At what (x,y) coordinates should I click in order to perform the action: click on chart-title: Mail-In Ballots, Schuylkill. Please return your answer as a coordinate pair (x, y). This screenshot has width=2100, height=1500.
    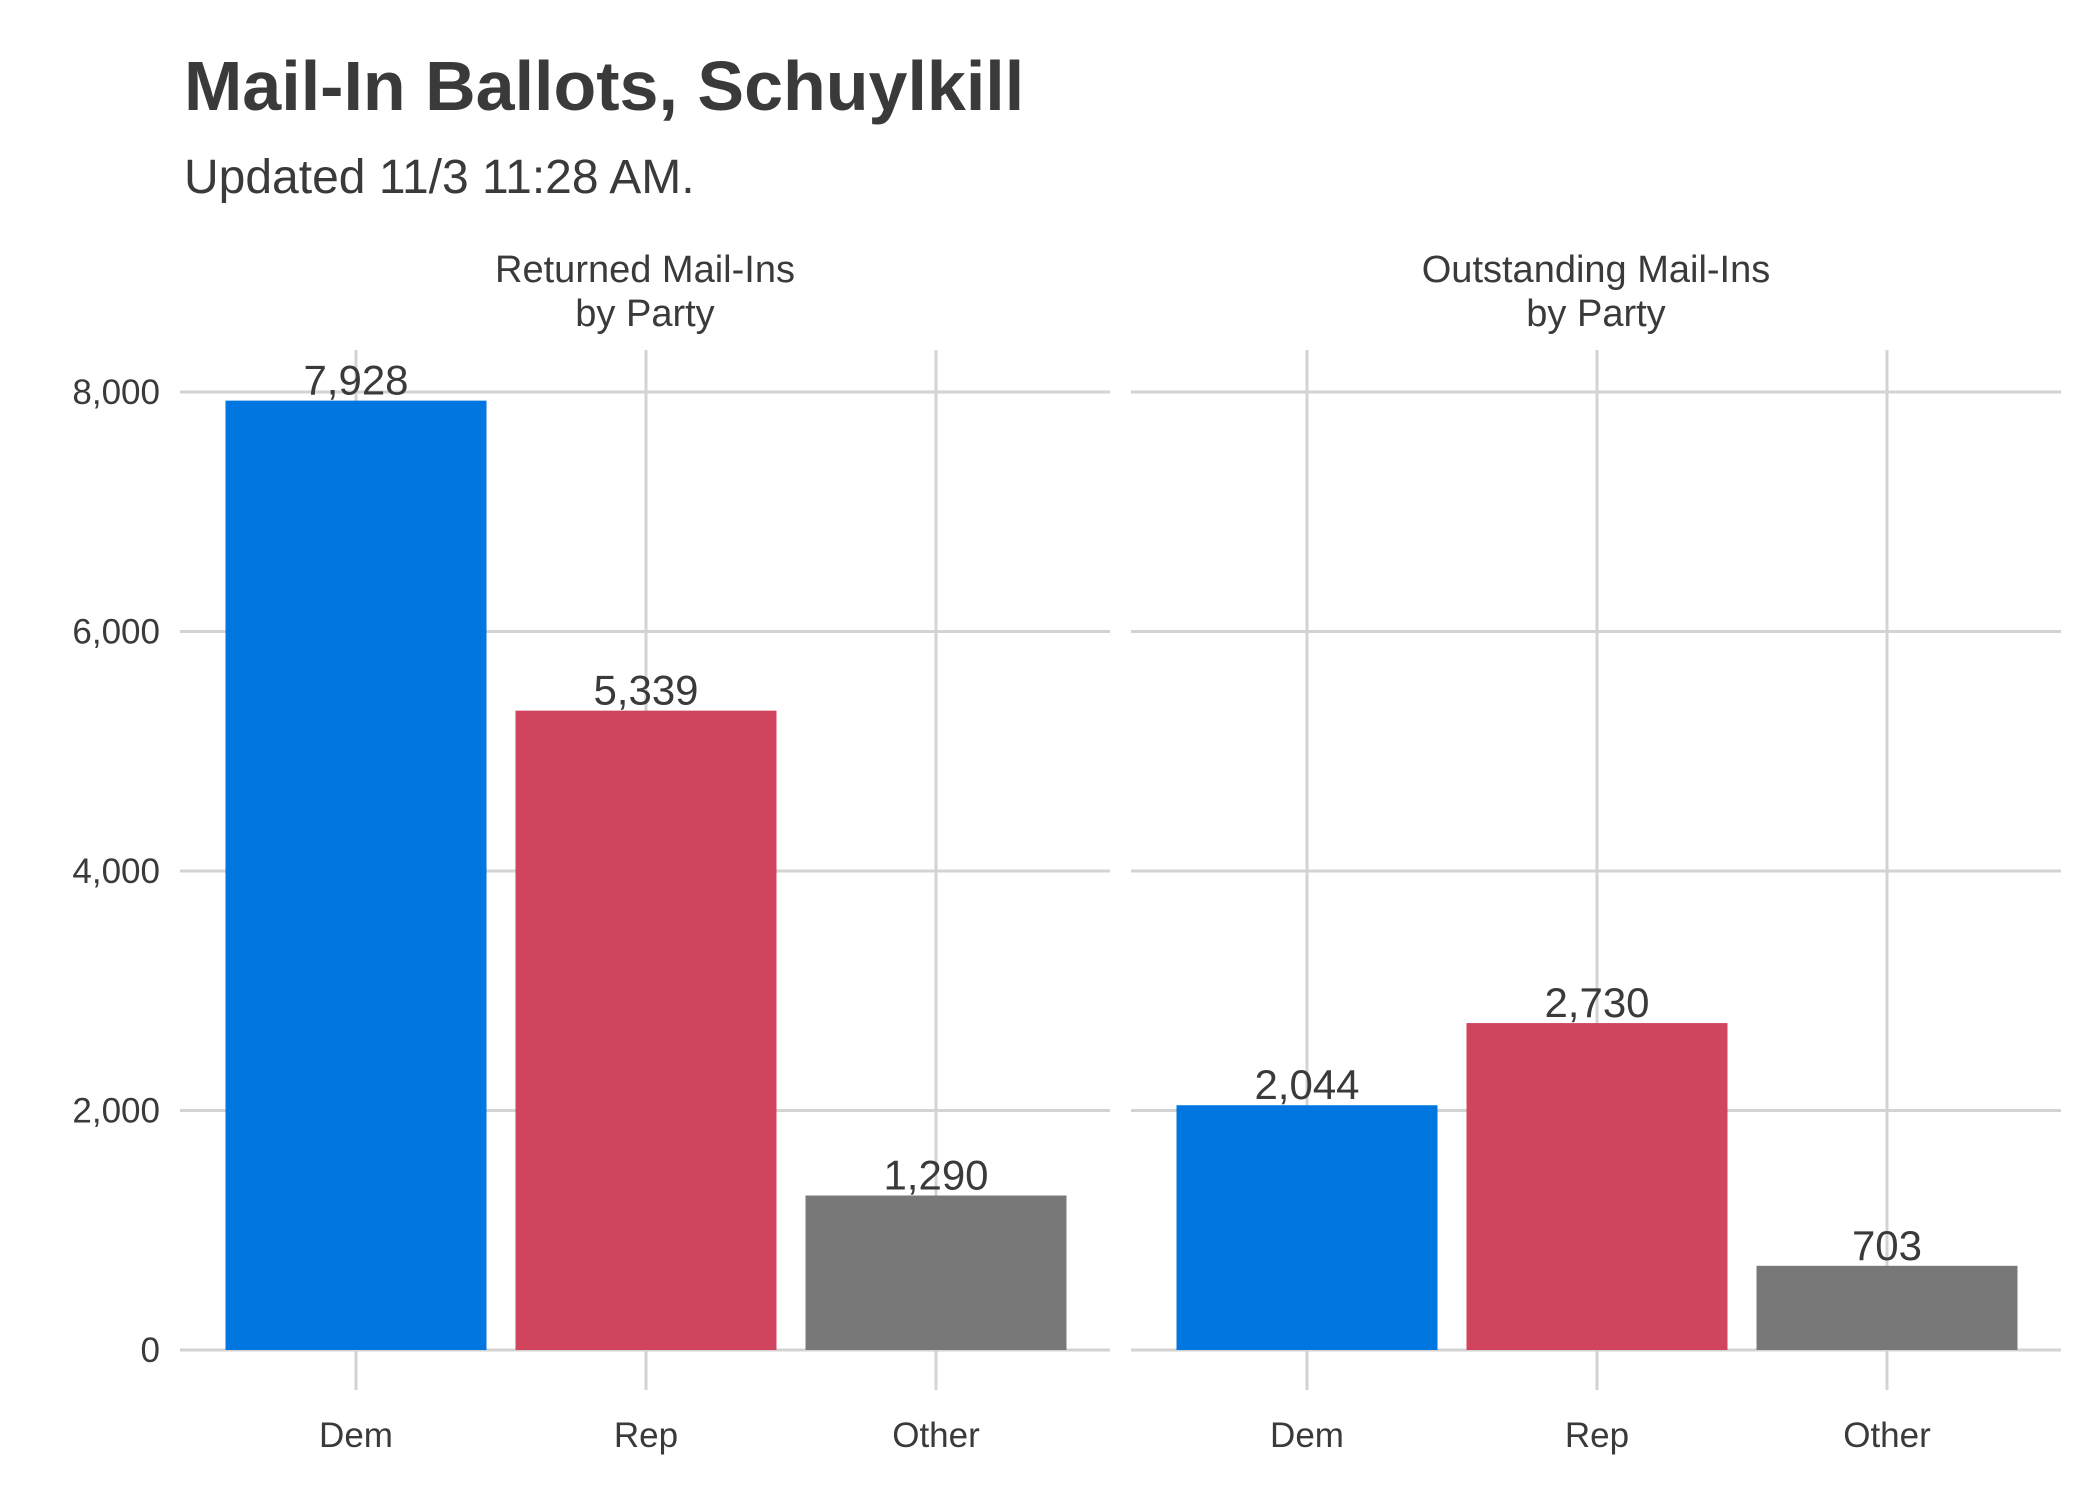
    Looking at the image, I should click on (604, 86).